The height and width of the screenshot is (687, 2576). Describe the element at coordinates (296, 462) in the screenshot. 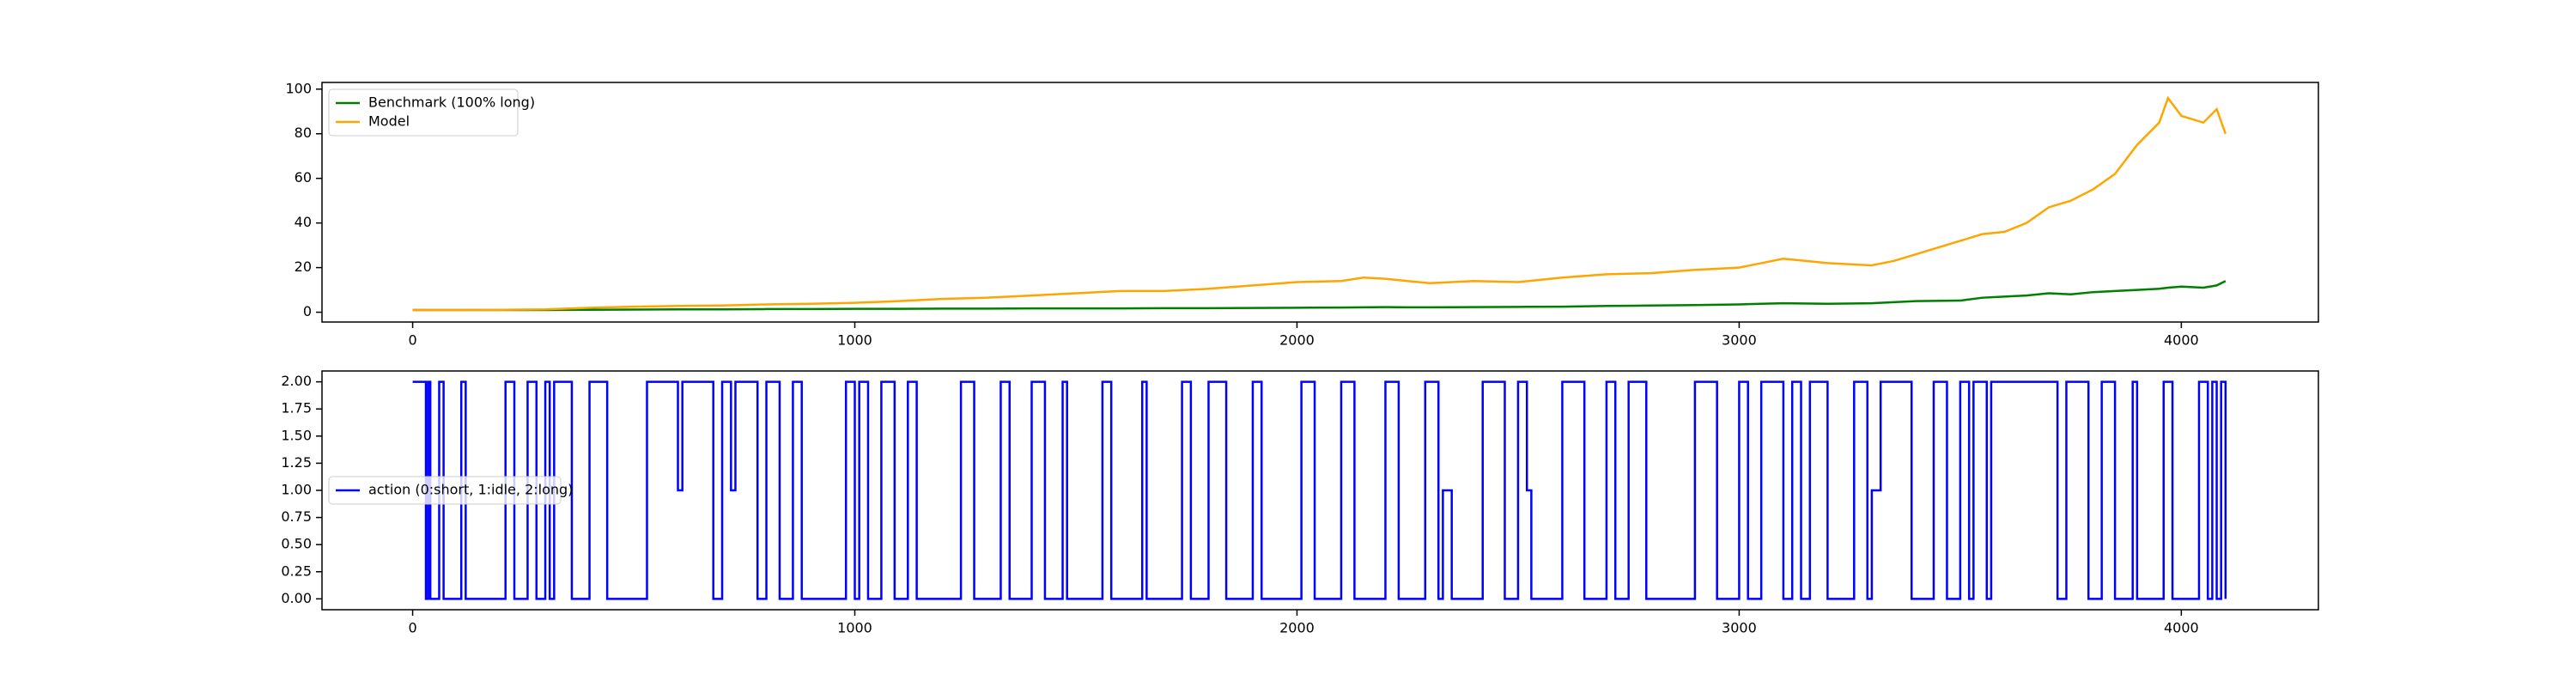

I see `y-tick-label: 1.25` at that location.